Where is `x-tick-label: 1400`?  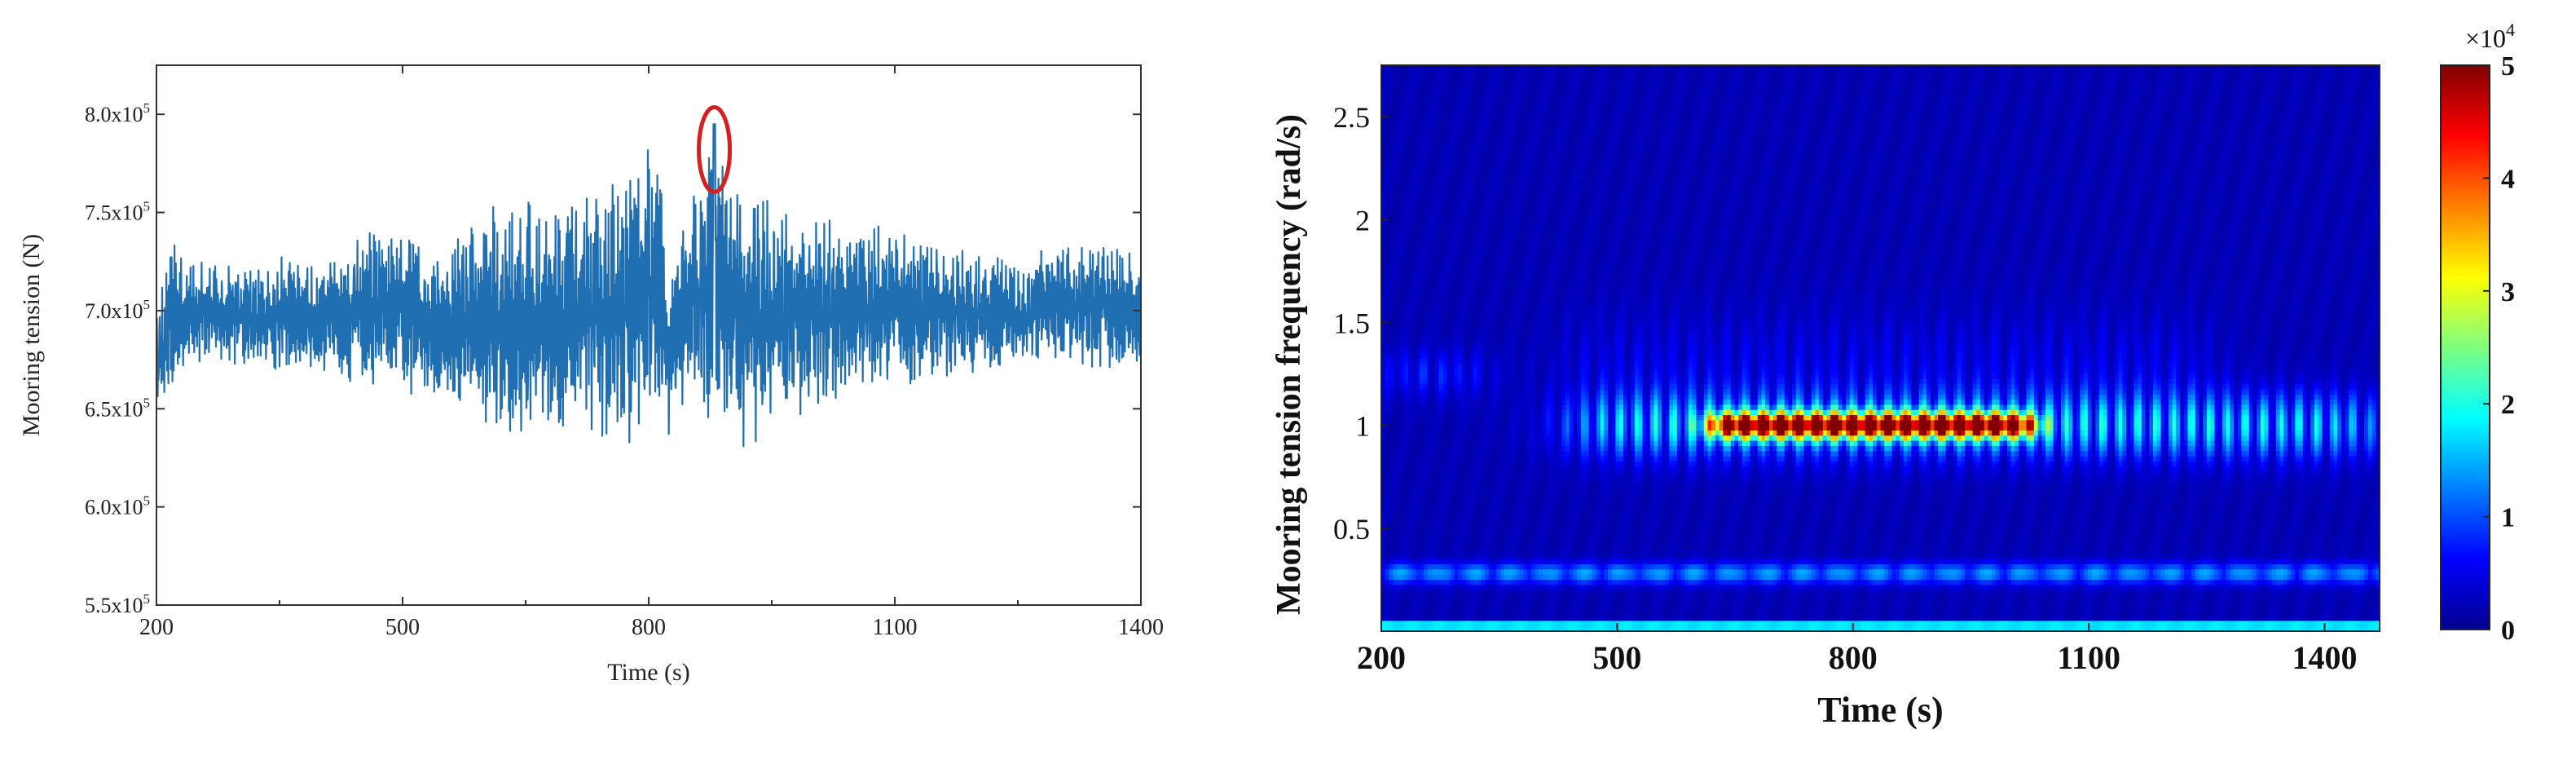
x-tick-label: 1400 is located at coordinates (1141, 628).